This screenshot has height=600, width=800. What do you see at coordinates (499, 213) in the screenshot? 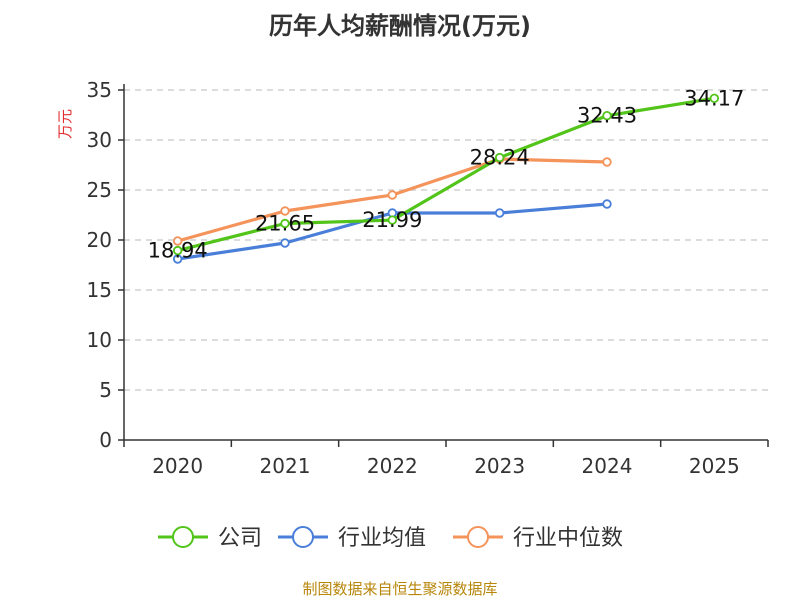
I see `point-1-2023` at bounding box center [499, 213].